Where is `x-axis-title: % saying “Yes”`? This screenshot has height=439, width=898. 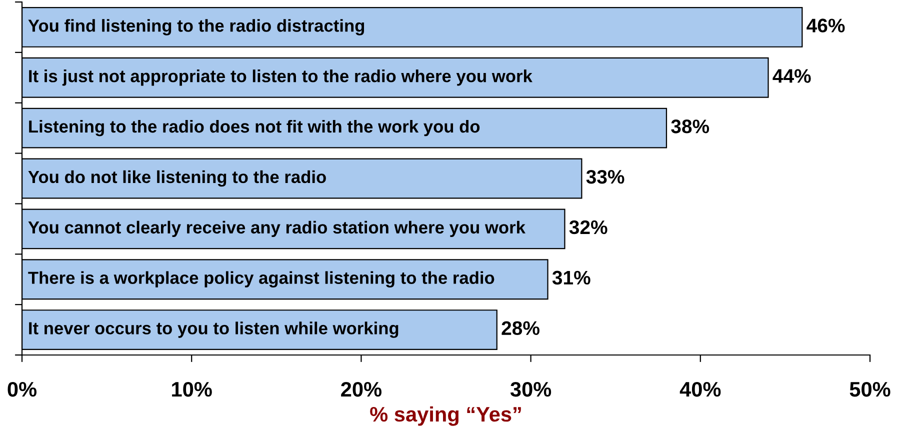
x-axis-title: % saying “Yes” is located at coordinates (445, 416).